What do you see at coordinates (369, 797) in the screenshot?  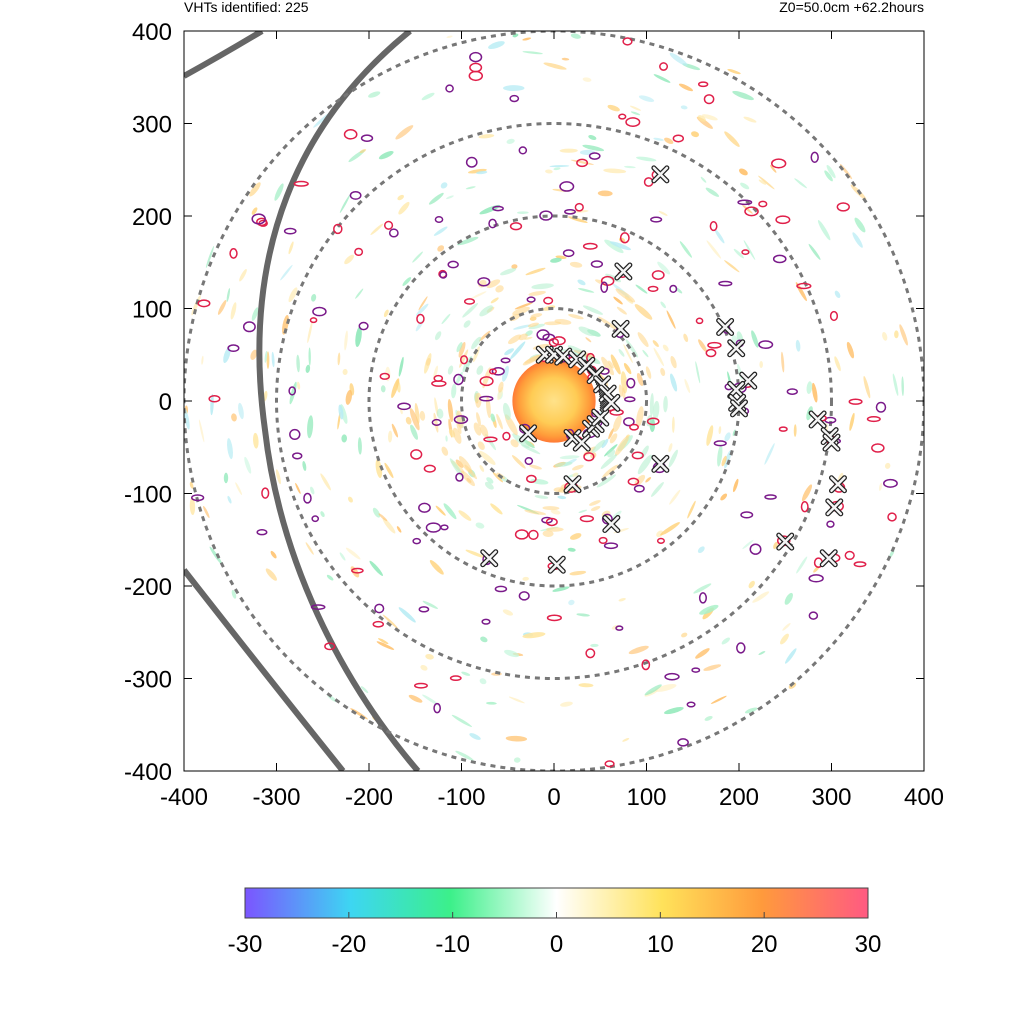 I see `x-tick-label: -200` at bounding box center [369, 797].